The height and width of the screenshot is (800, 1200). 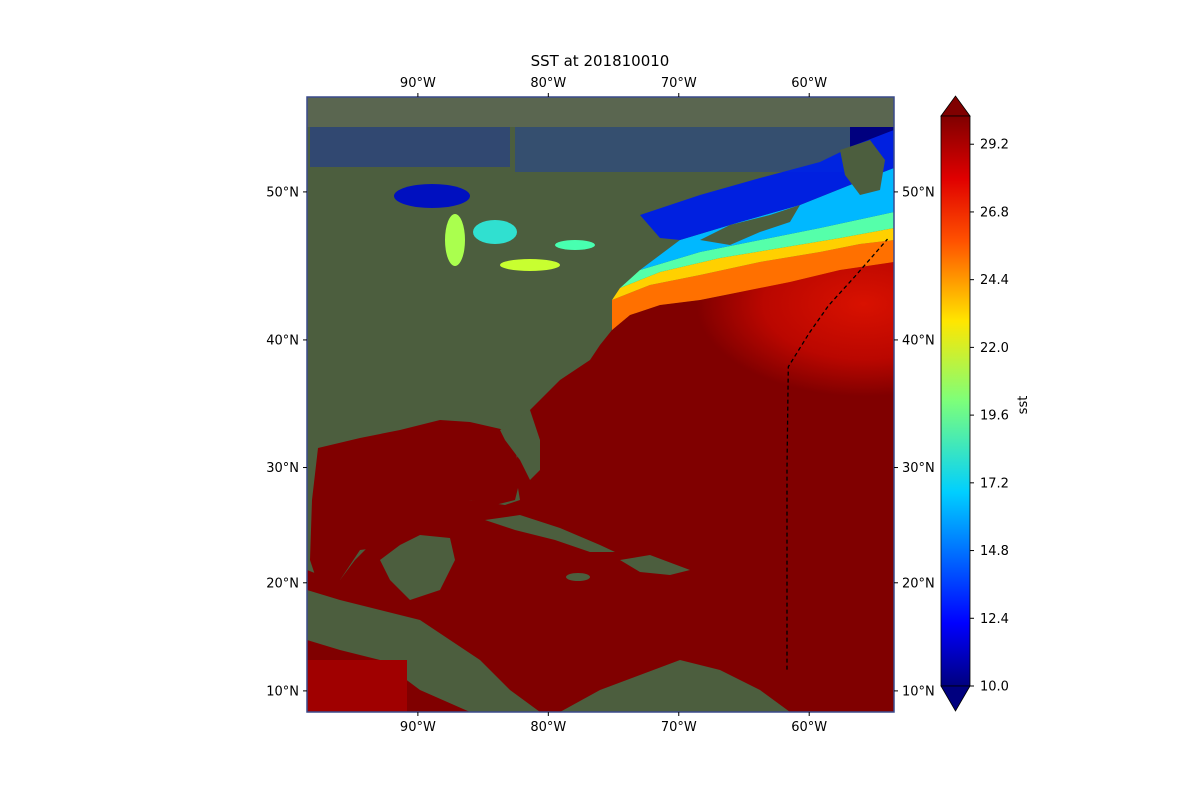 I want to click on x-tick-top-label: 80°W, so click(x=548, y=83).